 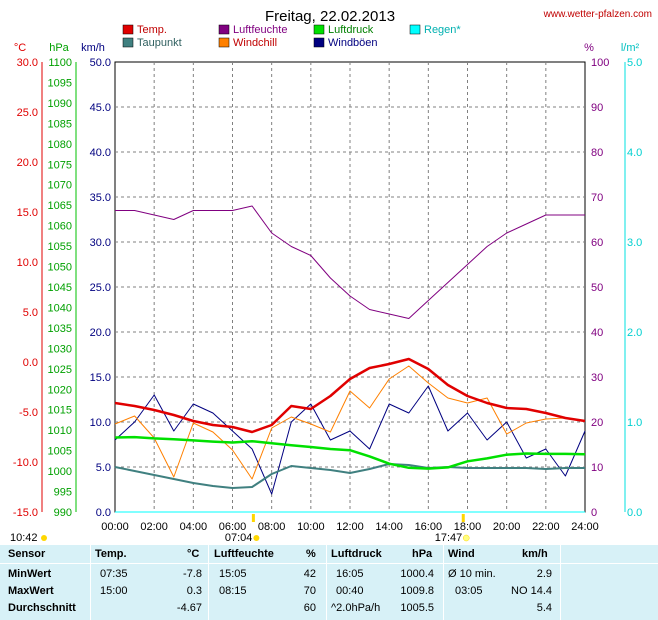 I want to click on hpa-tick-label: 1055, so click(x=60, y=247).